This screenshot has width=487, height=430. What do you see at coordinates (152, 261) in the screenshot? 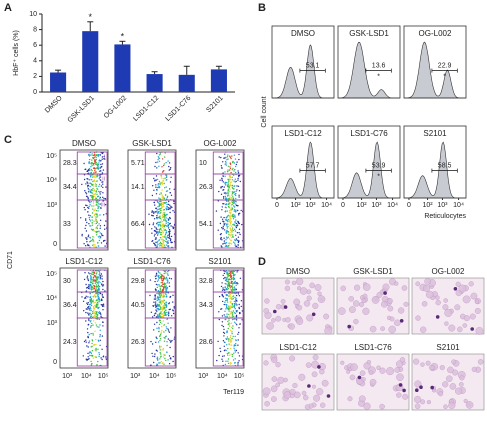
I see `plot-title: LSD1-C76` at bounding box center [152, 261].